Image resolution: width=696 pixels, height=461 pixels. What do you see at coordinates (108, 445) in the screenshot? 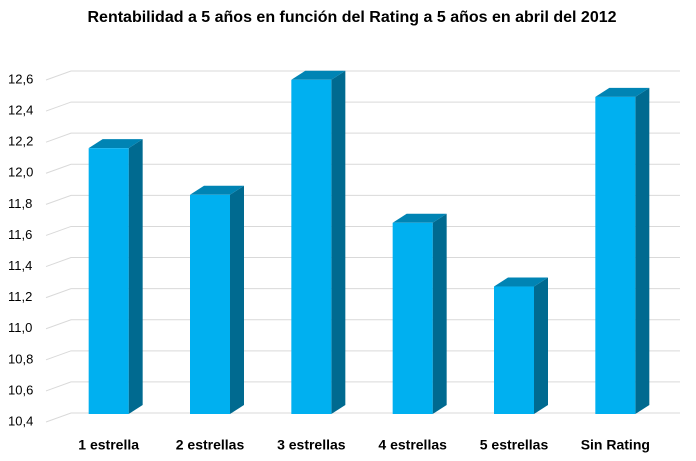
I see `x-tick-label: 1 estrella` at bounding box center [108, 445].